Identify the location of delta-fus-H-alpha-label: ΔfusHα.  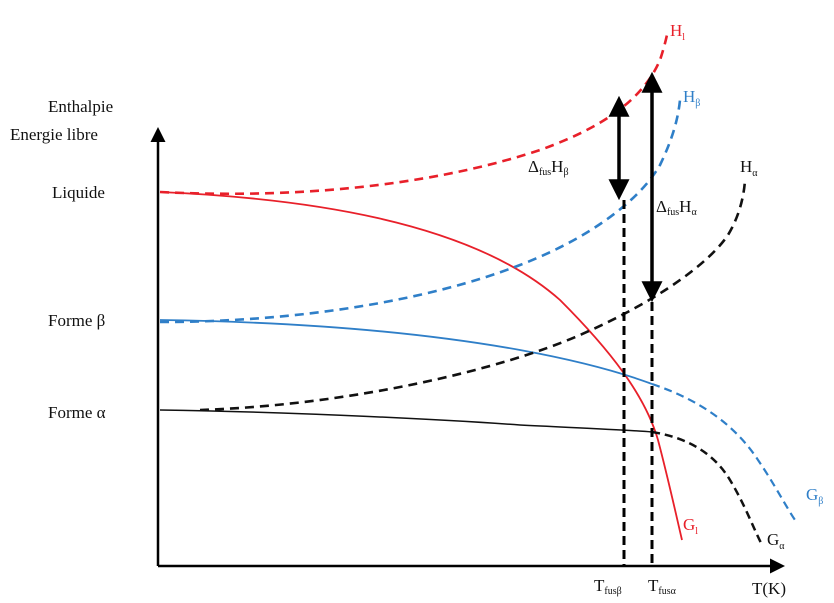
(676, 207).